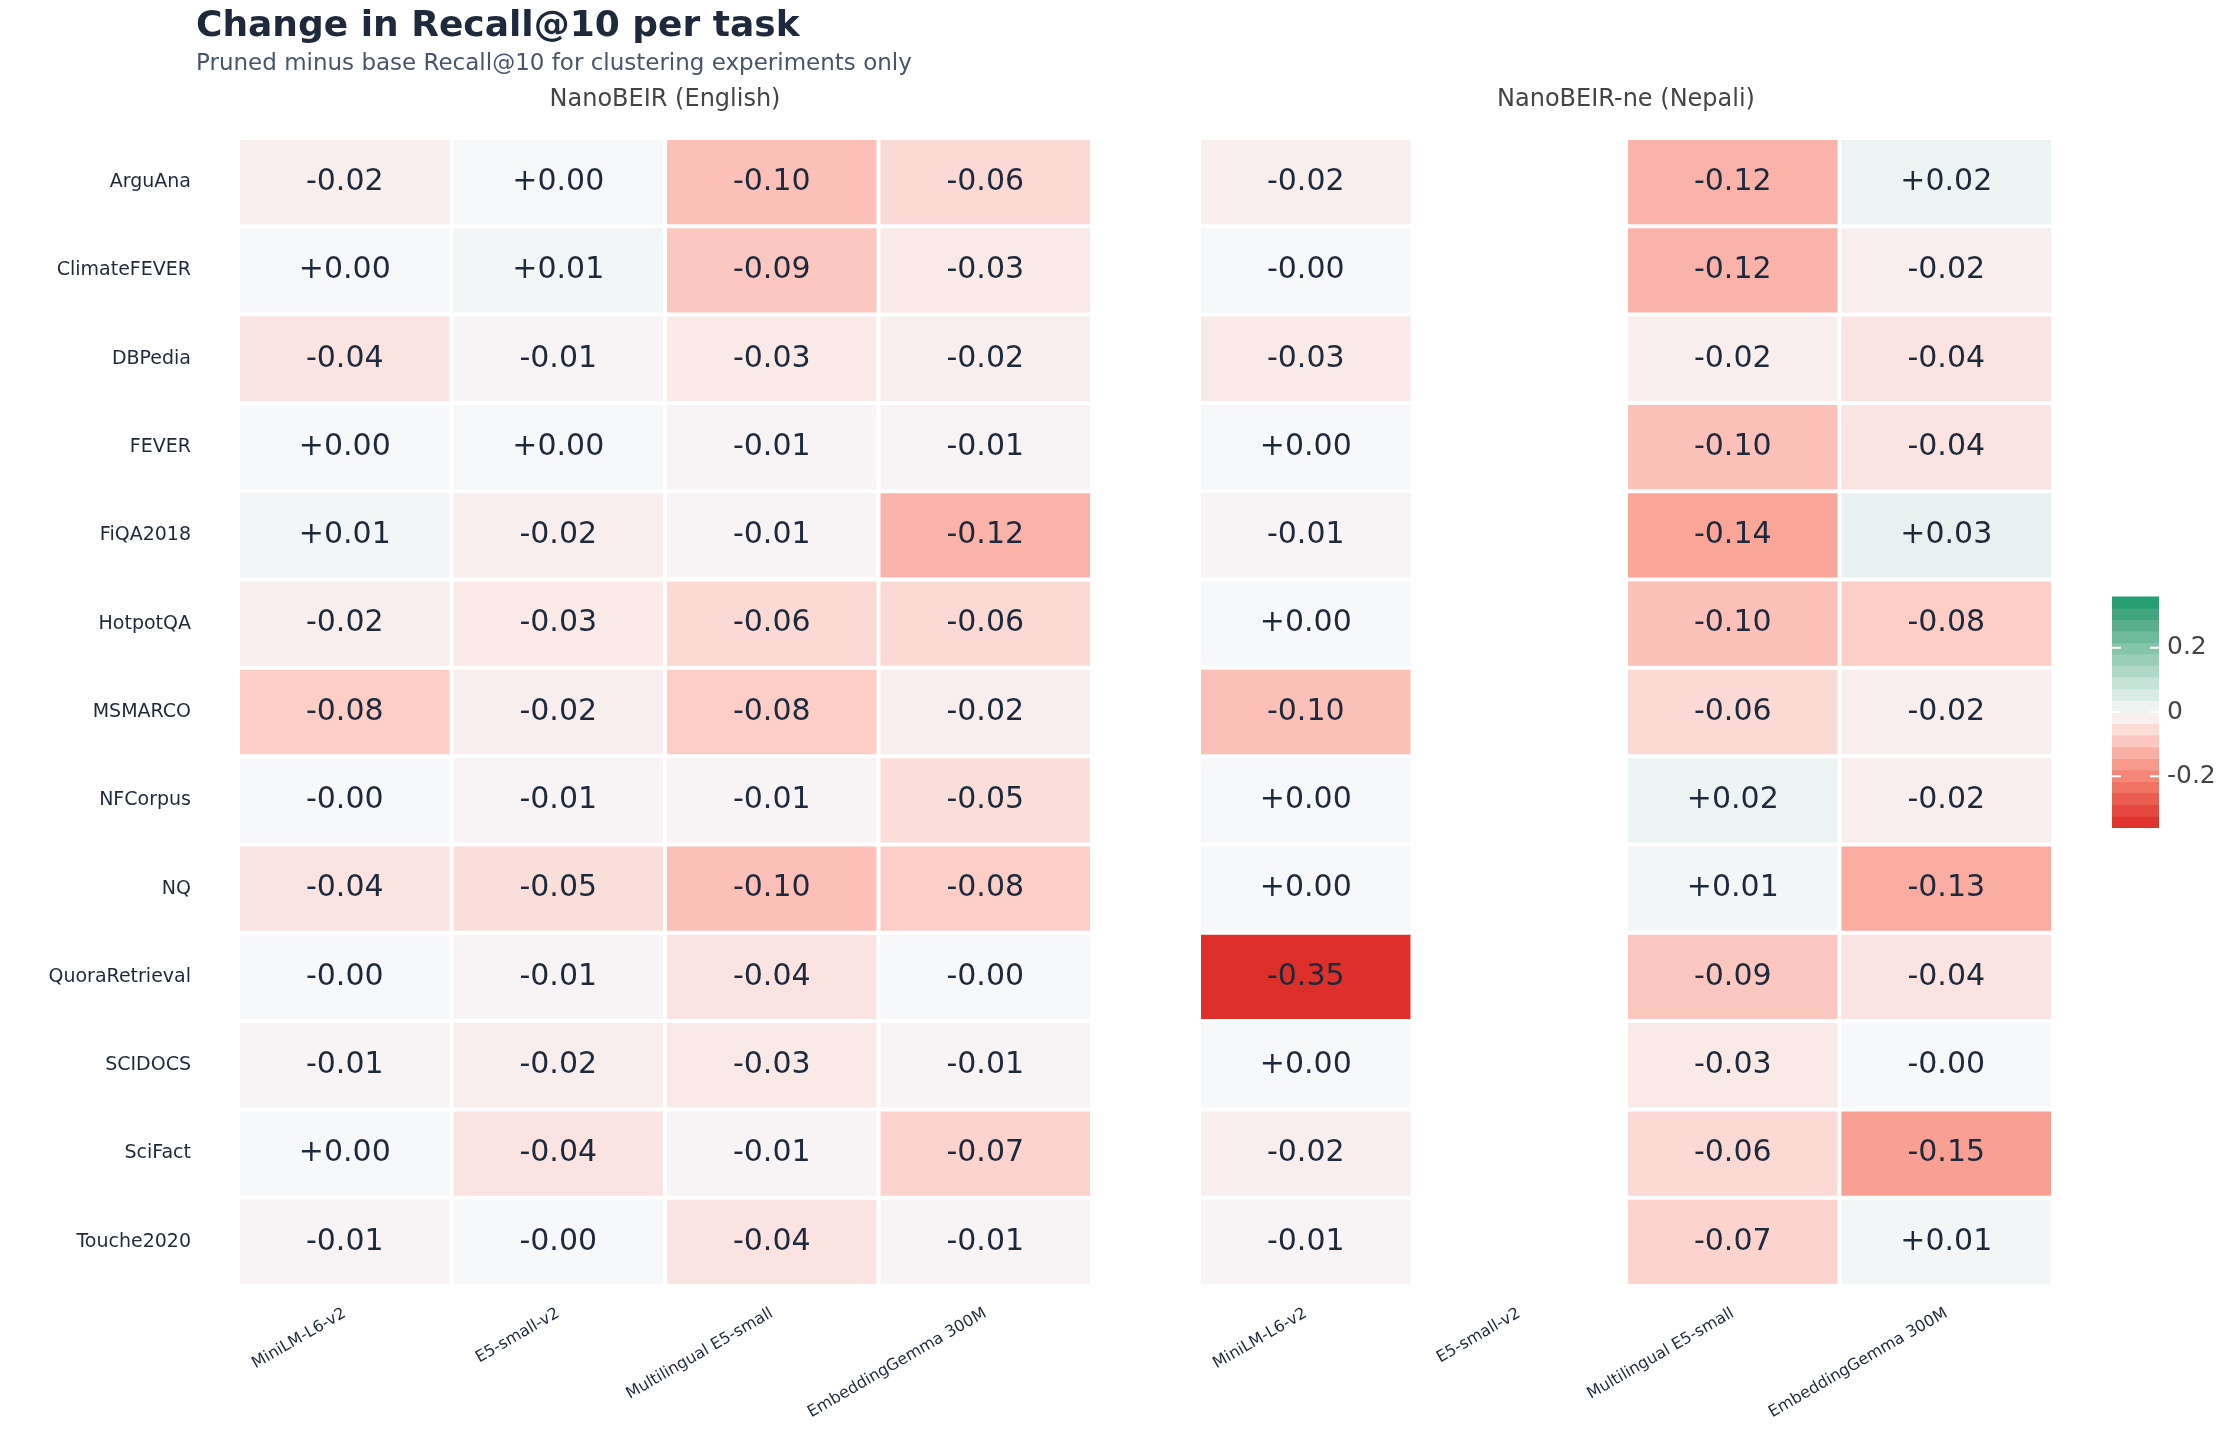 The height and width of the screenshot is (1440, 2240). Describe the element at coordinates (176, 886) in the screenshot. I see `y-tick-label: NQ` at that location.